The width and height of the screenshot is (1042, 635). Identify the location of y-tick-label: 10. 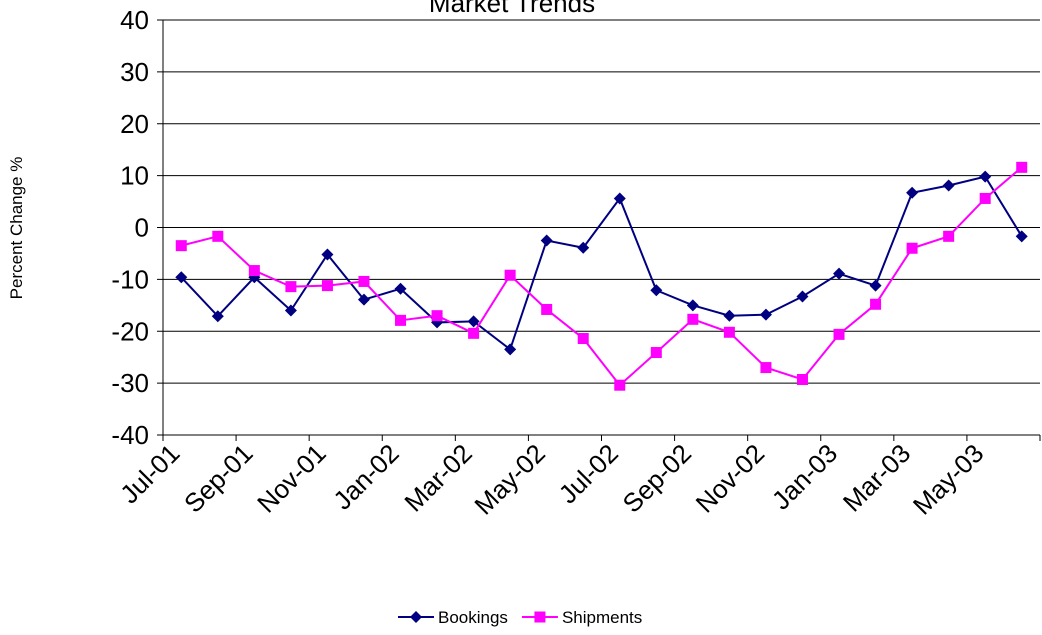
(134, 176).